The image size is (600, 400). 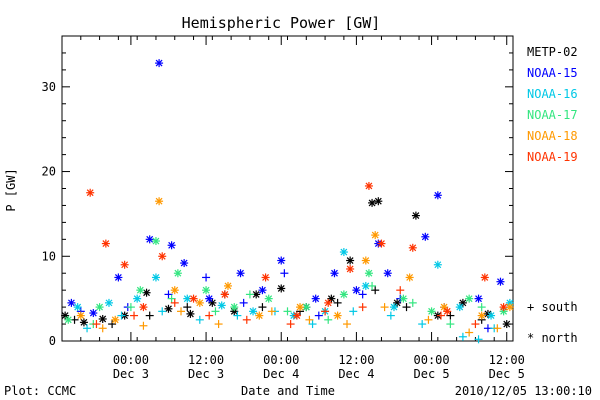 What do you see at coordinates (49, 87) in the screenshot?
I see `y-tick-label: 30` at bounding box center [49, 87].